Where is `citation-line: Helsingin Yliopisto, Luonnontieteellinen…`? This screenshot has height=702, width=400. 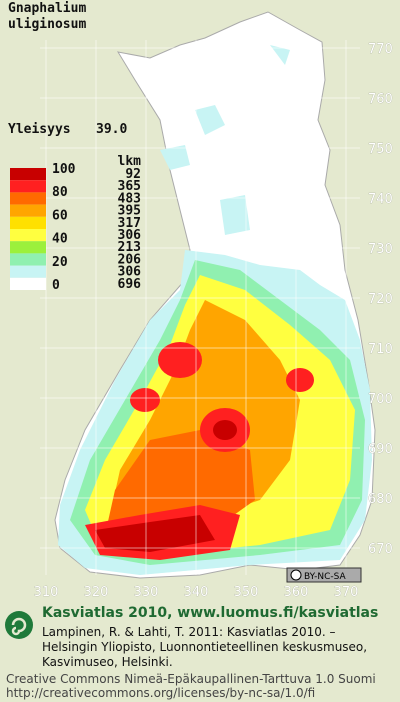 citation-line: Helsingin Yliopisto, Luonnontieteellinen… is located at coordinates (204, 647).